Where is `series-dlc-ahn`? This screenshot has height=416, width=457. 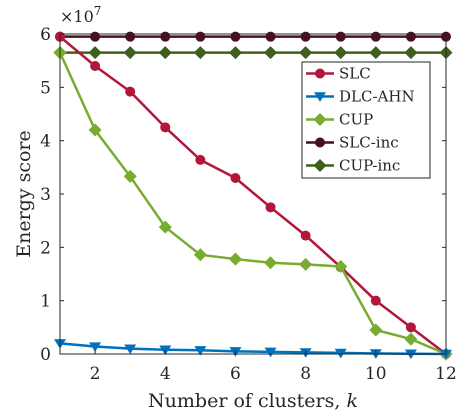 series-dlc-ahn is located at coordinates (253, 349).